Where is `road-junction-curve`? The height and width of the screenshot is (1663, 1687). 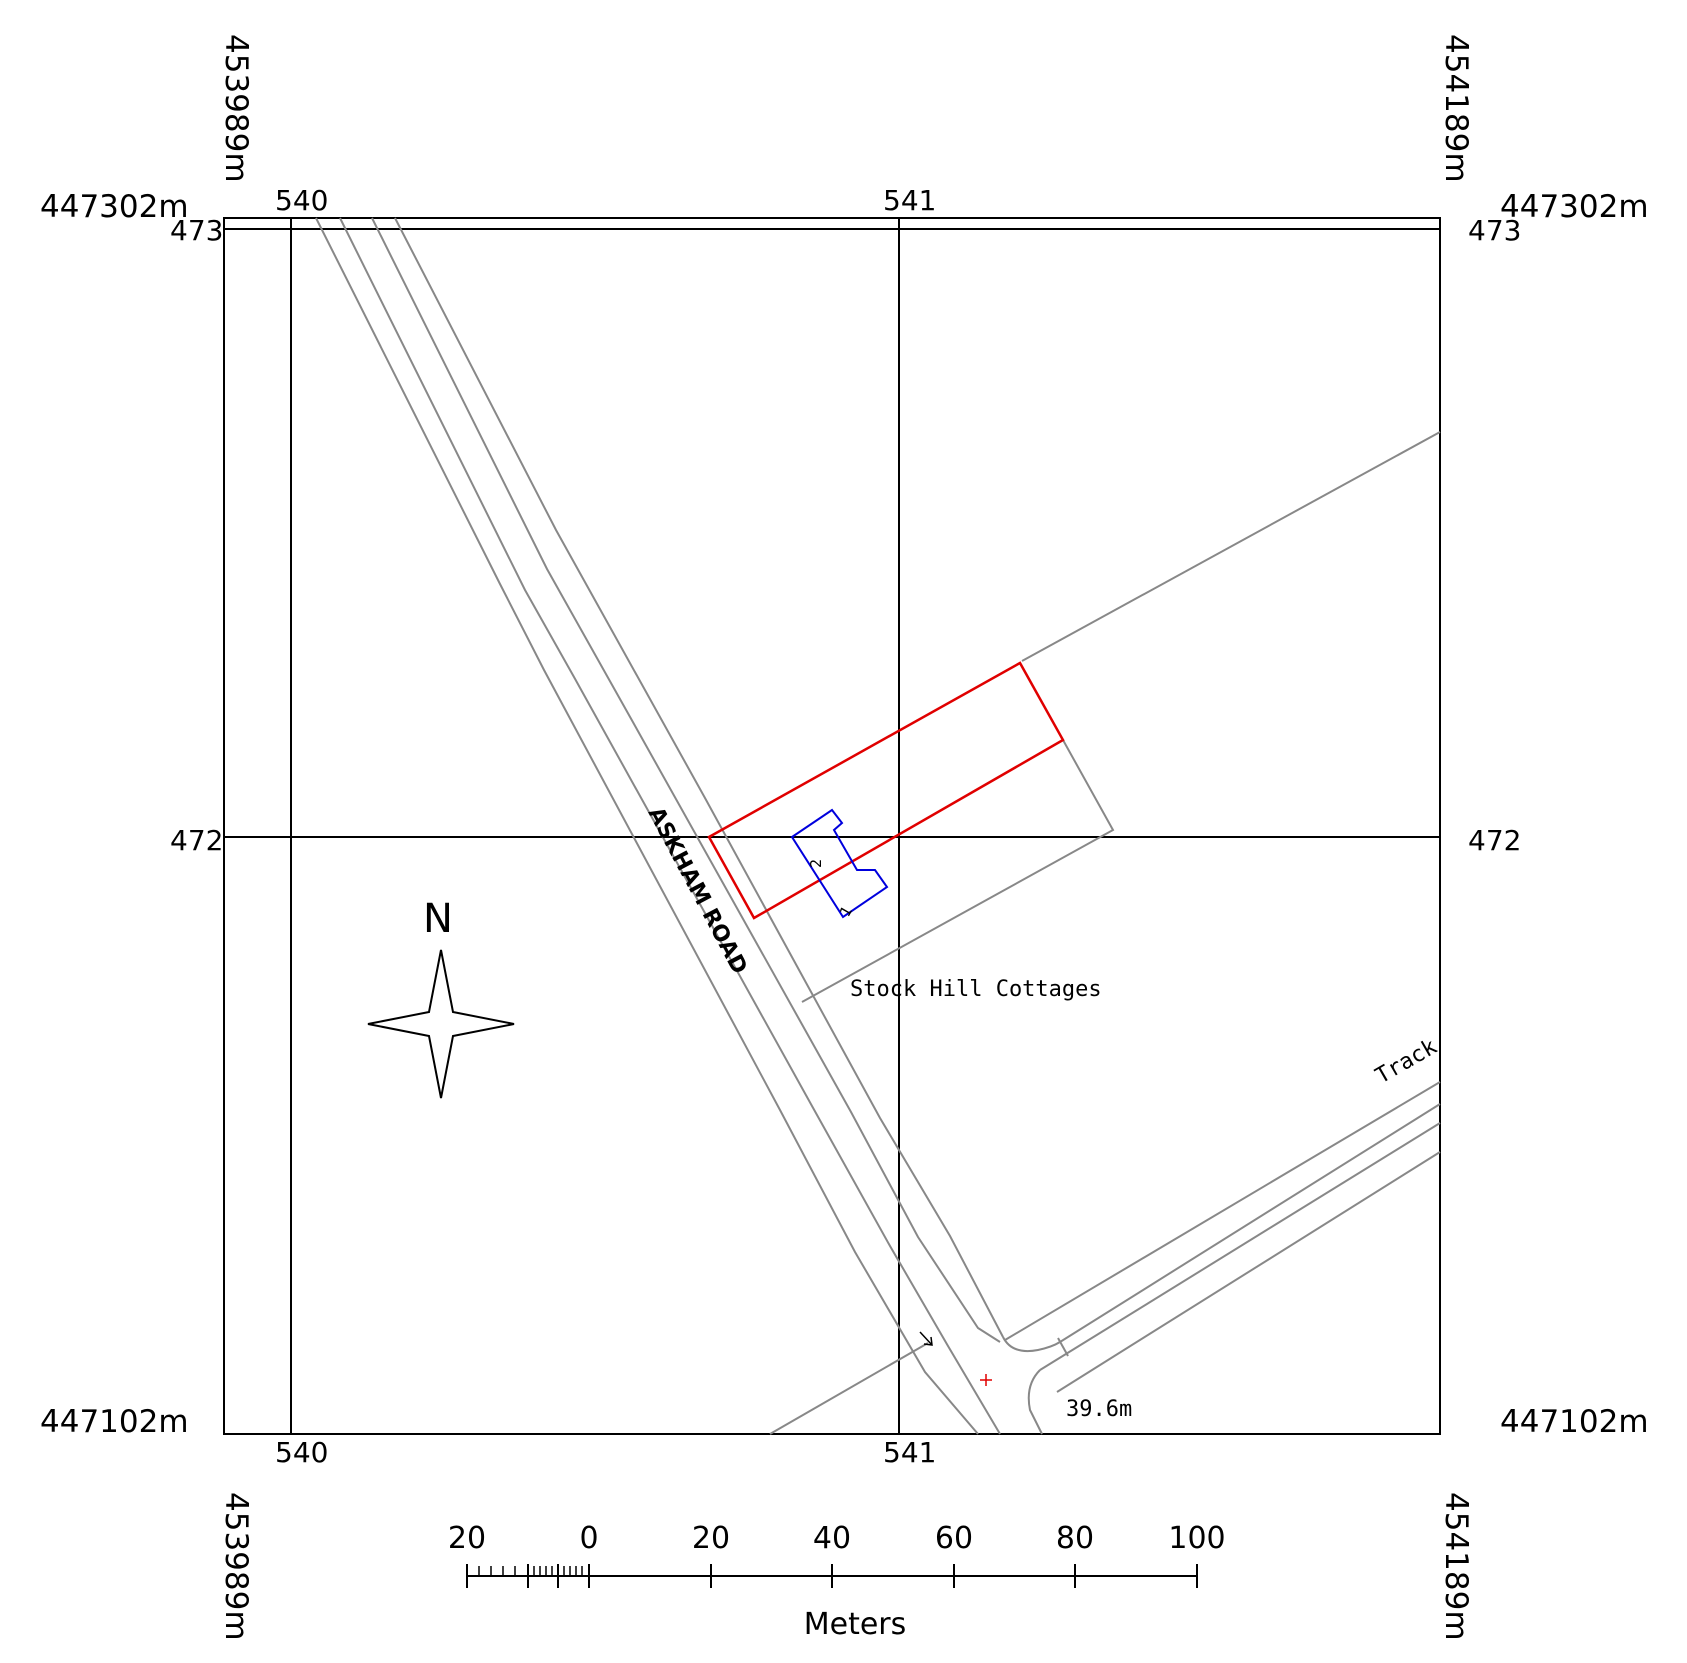 road-junction-curve is located at coordinates (1031, 1344).